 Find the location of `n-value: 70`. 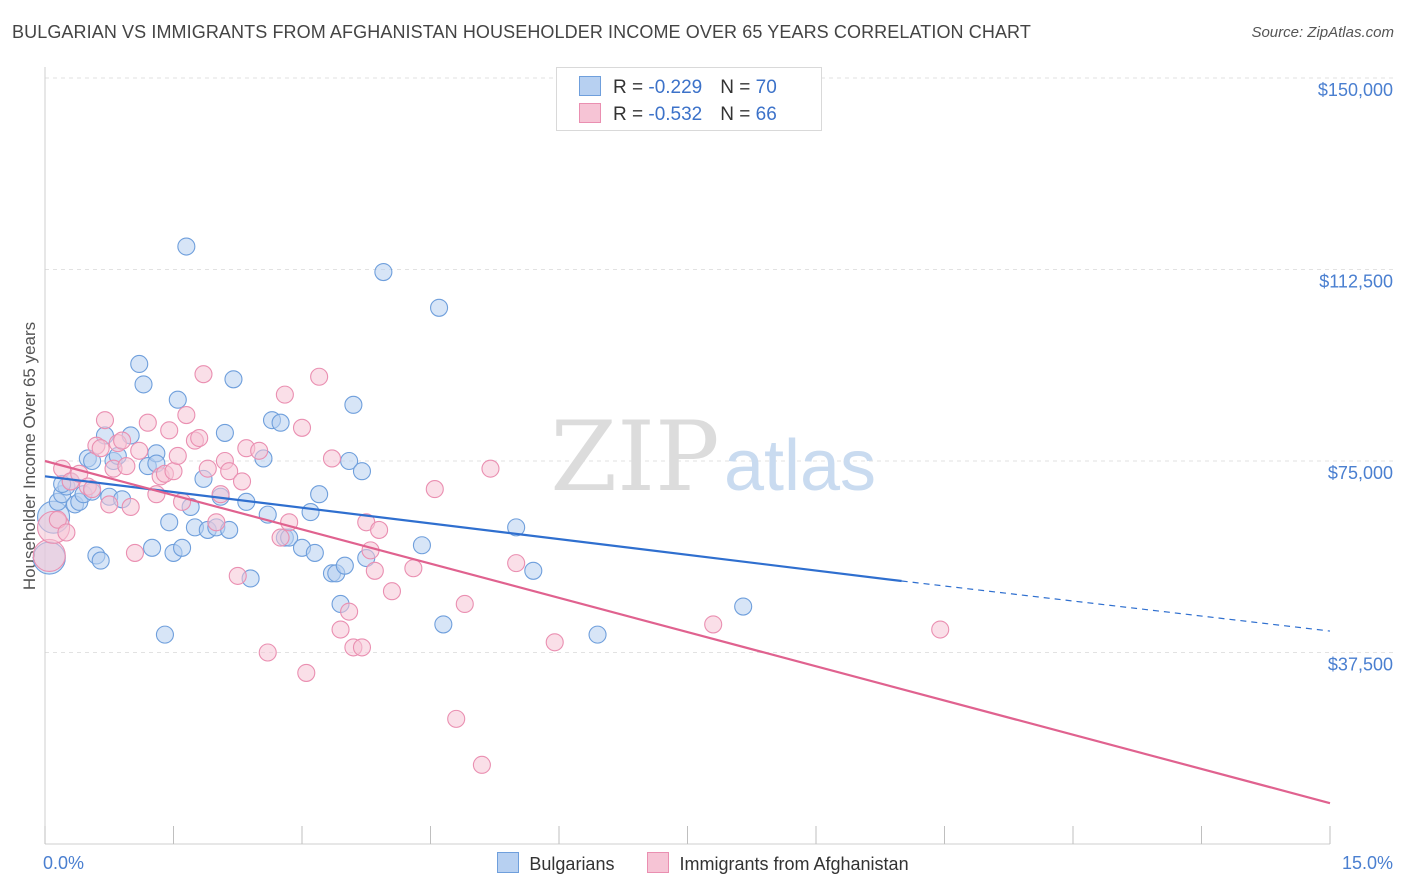

n-value: 70 is located at coordinates (766, 87).